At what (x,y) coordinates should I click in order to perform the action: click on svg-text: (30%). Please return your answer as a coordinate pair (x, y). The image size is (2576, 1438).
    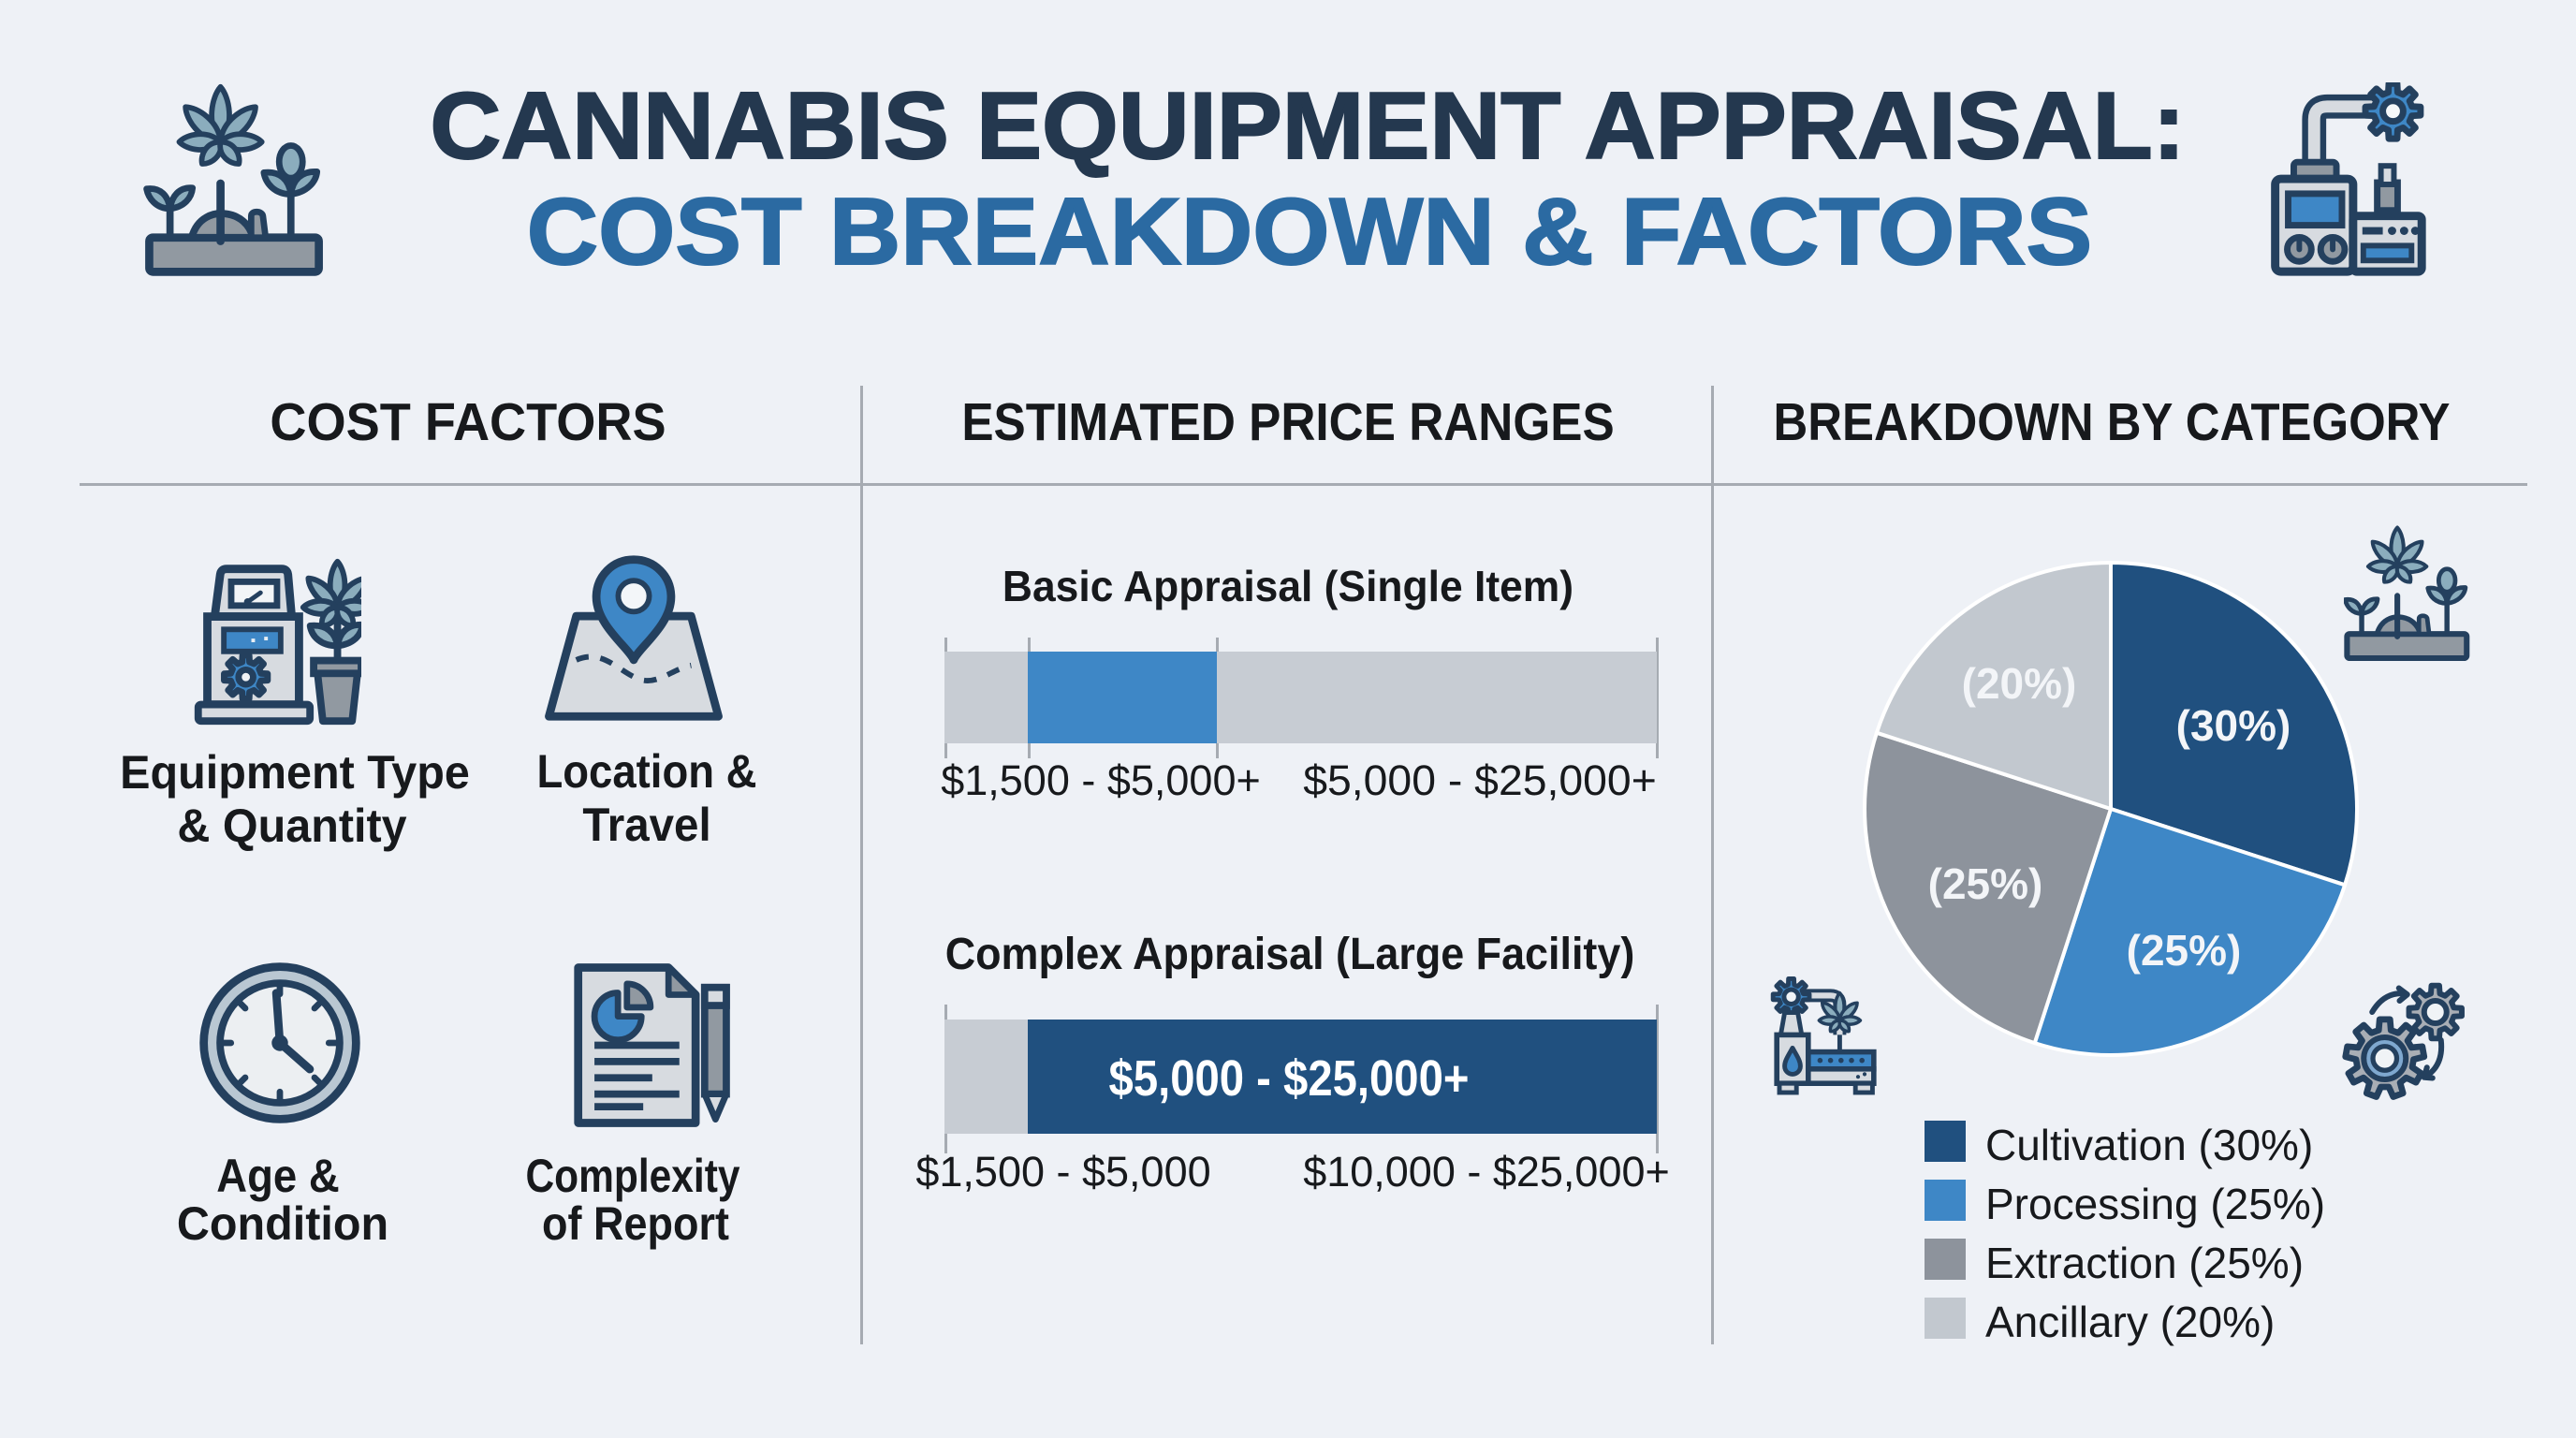
    Looking at the image, I should click on (2234, 725).